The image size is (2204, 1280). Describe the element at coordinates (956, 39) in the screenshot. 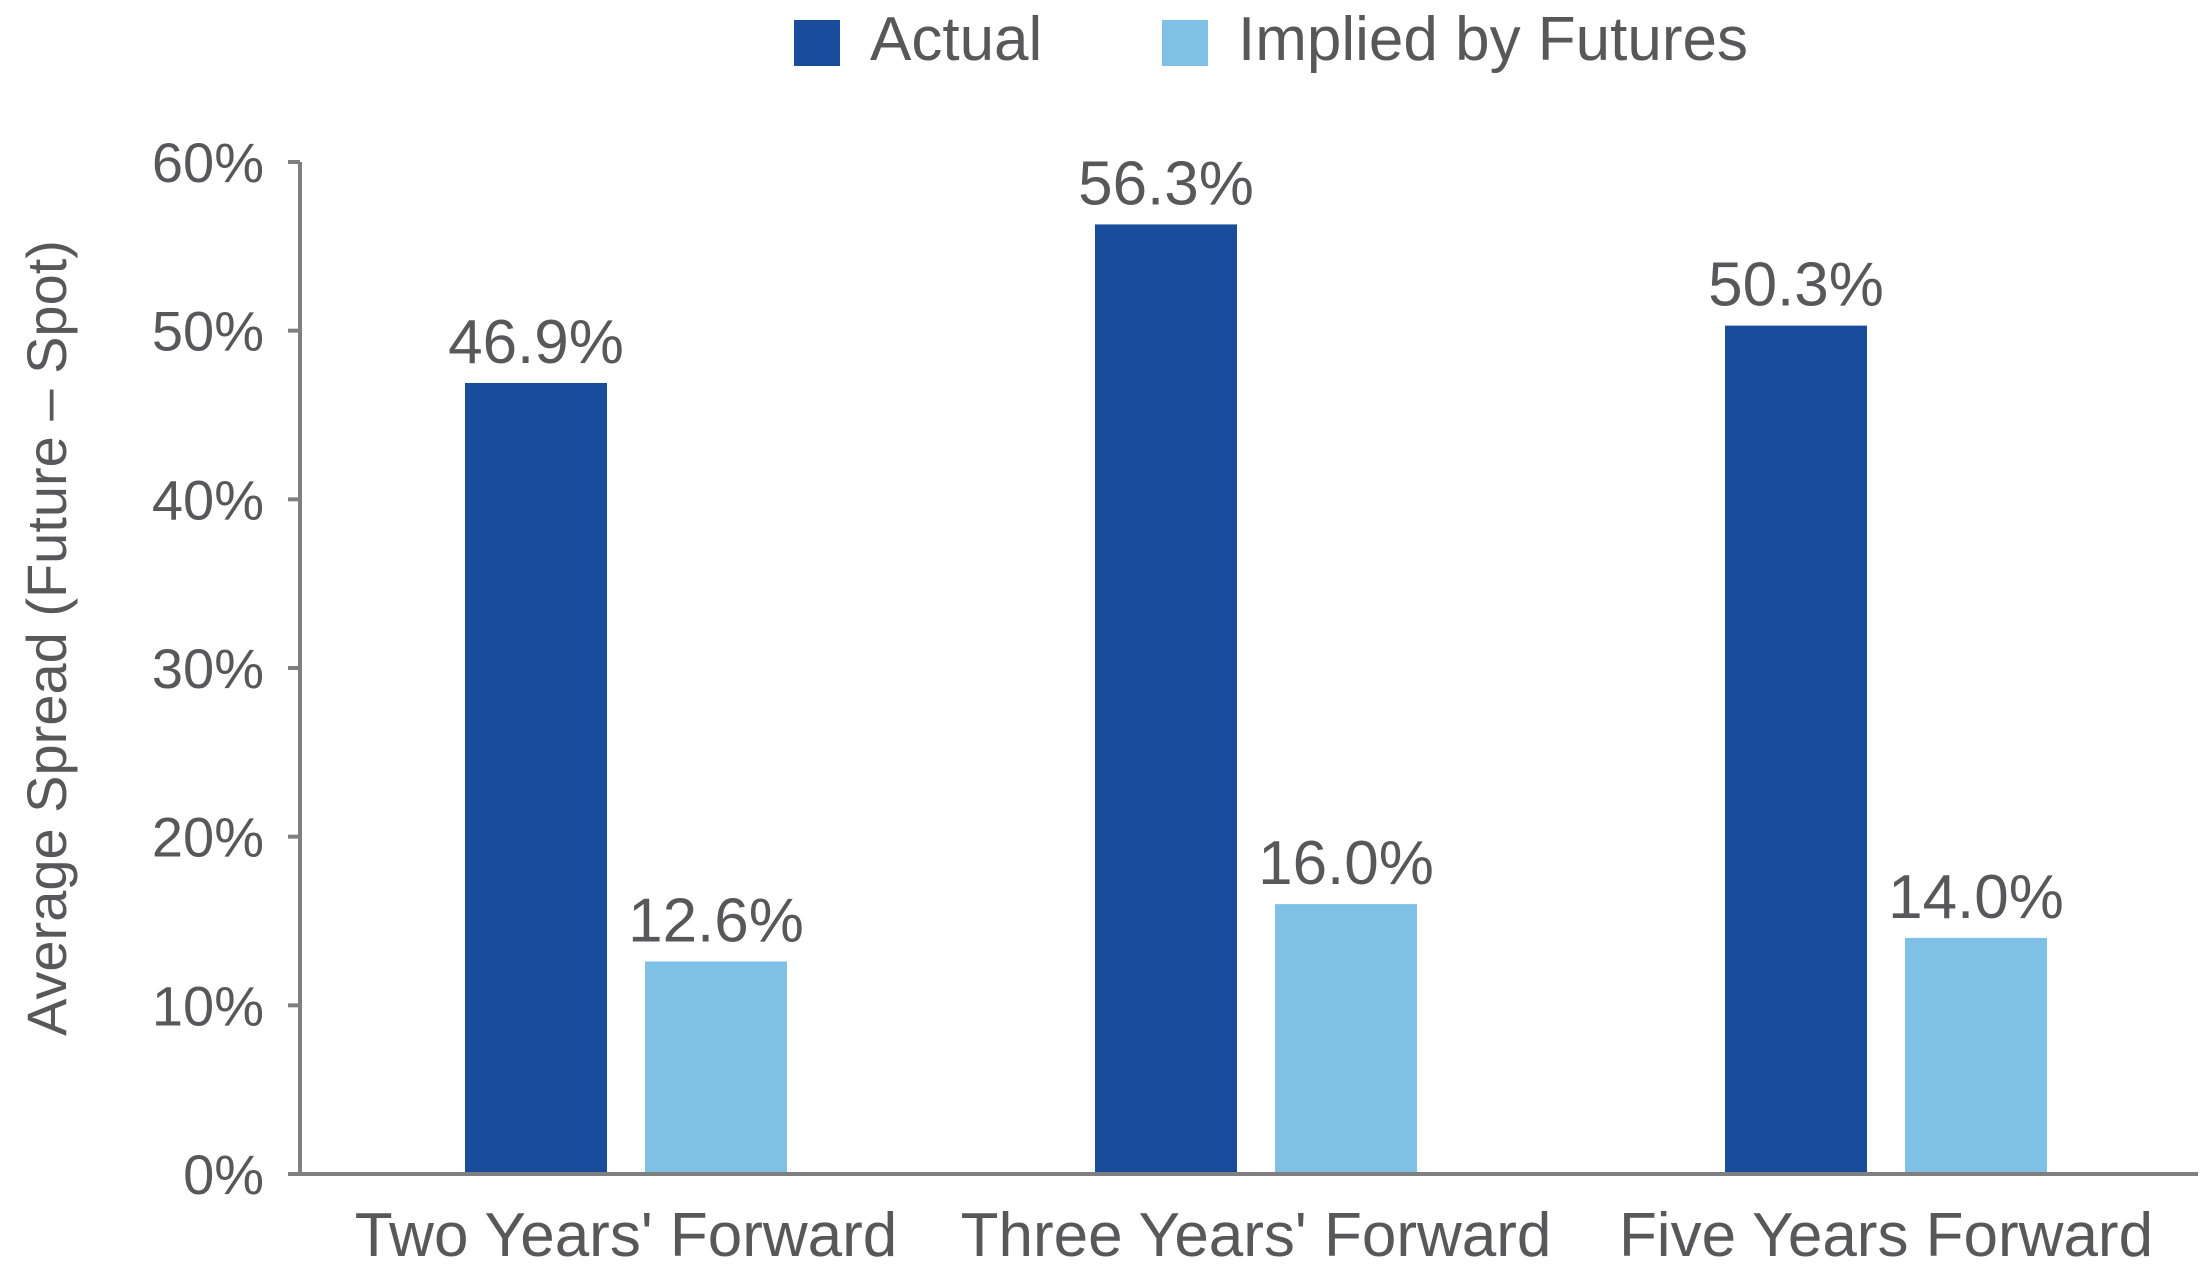

I see `legend-label-actual: Actual` at that location.